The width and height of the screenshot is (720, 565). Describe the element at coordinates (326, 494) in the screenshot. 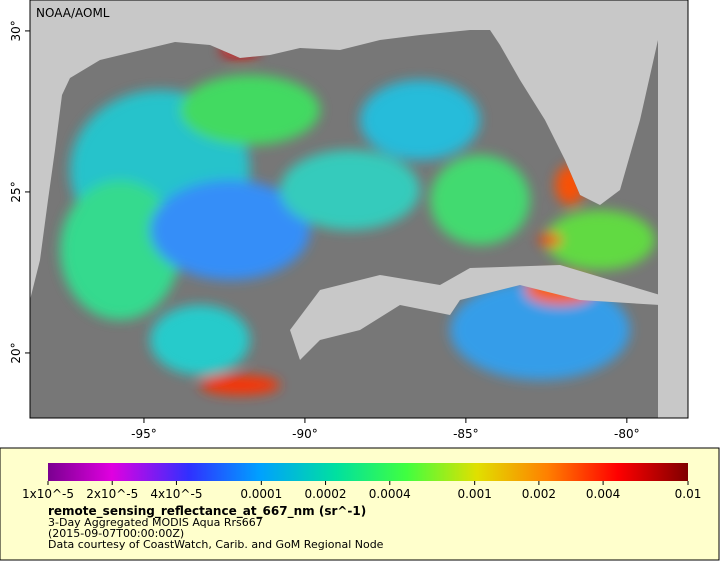

I see `colorbar-label: 0.0002` at that location.